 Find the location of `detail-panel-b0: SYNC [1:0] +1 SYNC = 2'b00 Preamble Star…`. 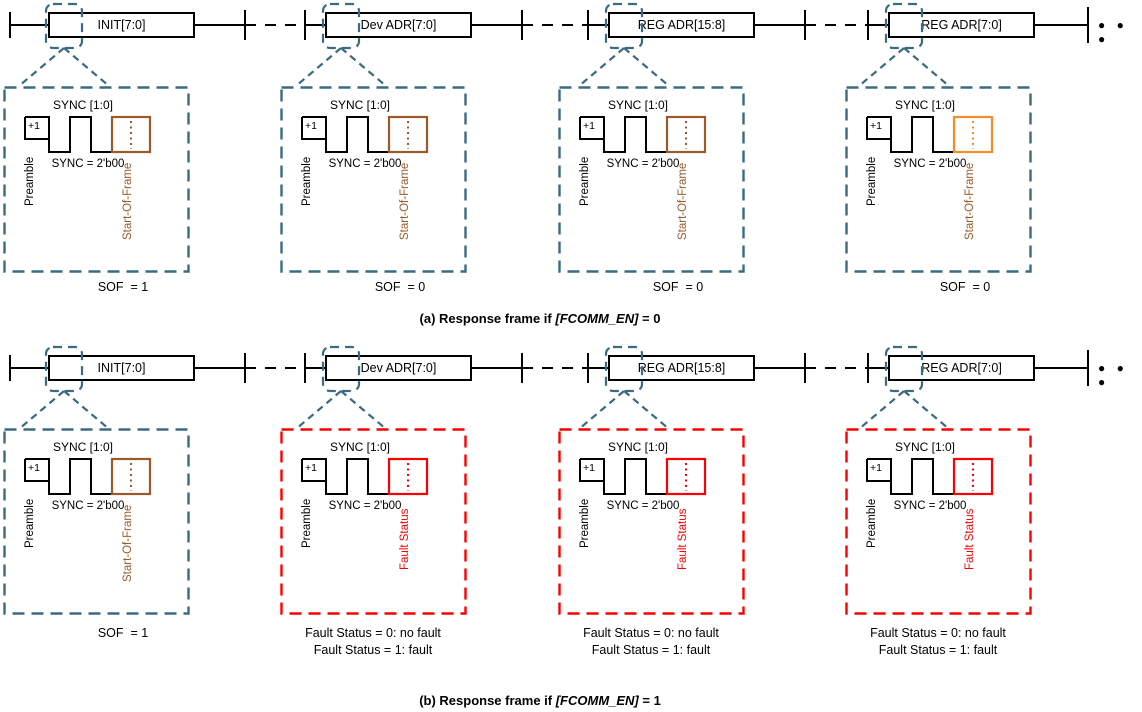

detail-panel-b0: SYNC [1:0] +1 SYNC = 2'b00 Preamble Star… is located at coordinates (96, 534).